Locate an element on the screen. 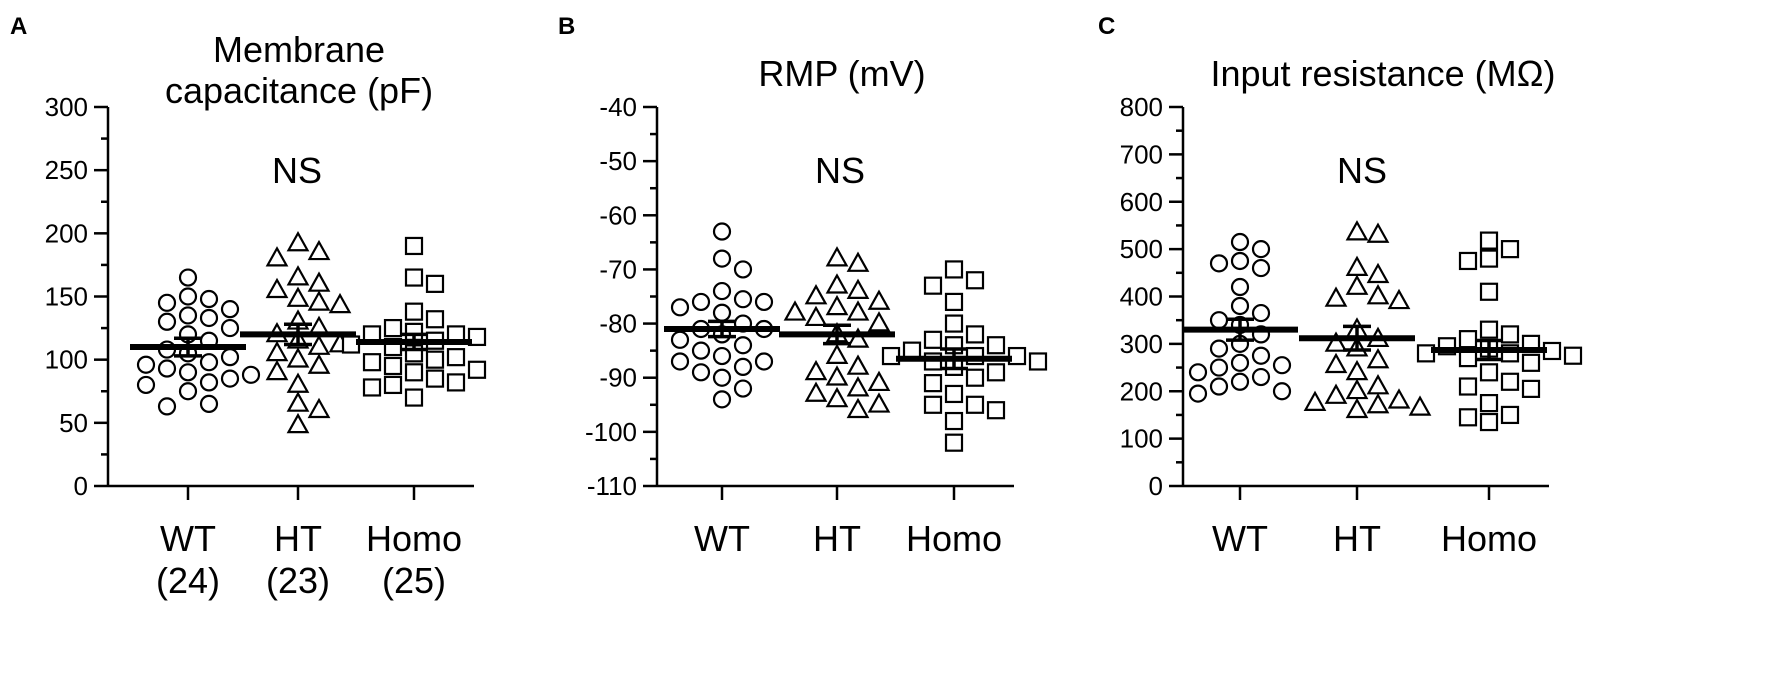 This screenshot has width=1775, height=683. y-tick-label: -70 is located at coordinates (618, 269).